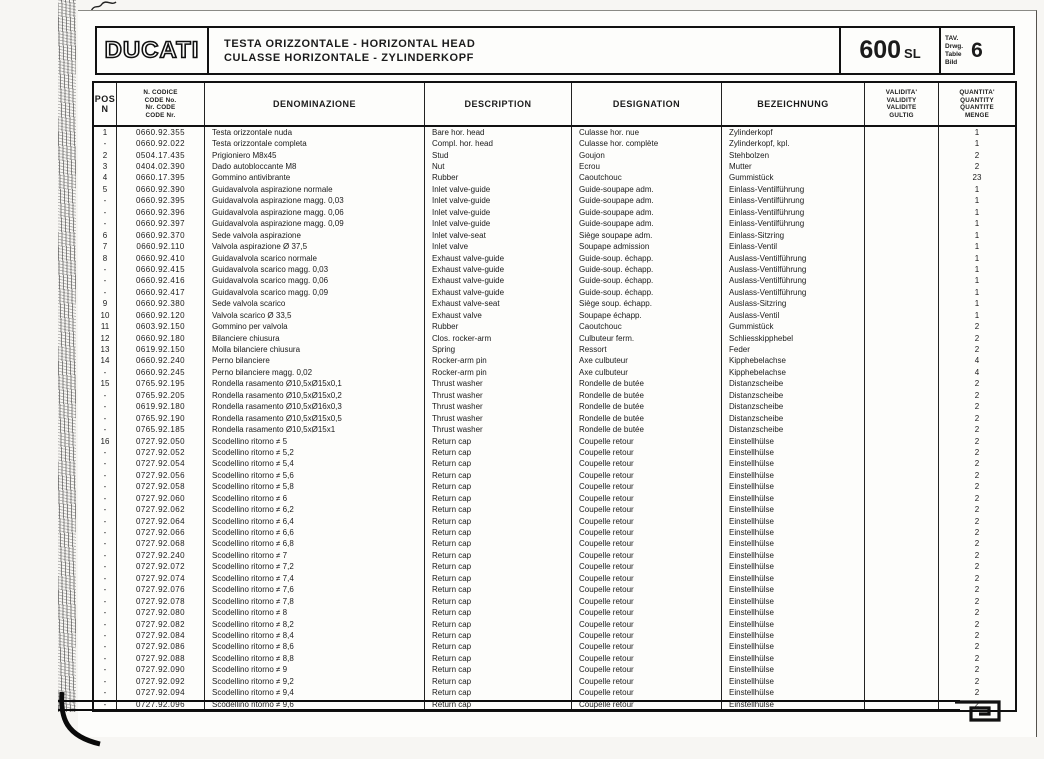 This screenshot has width=1044, height=759. I want to click on cell-description: Exhaust valve, so click(498, 316).